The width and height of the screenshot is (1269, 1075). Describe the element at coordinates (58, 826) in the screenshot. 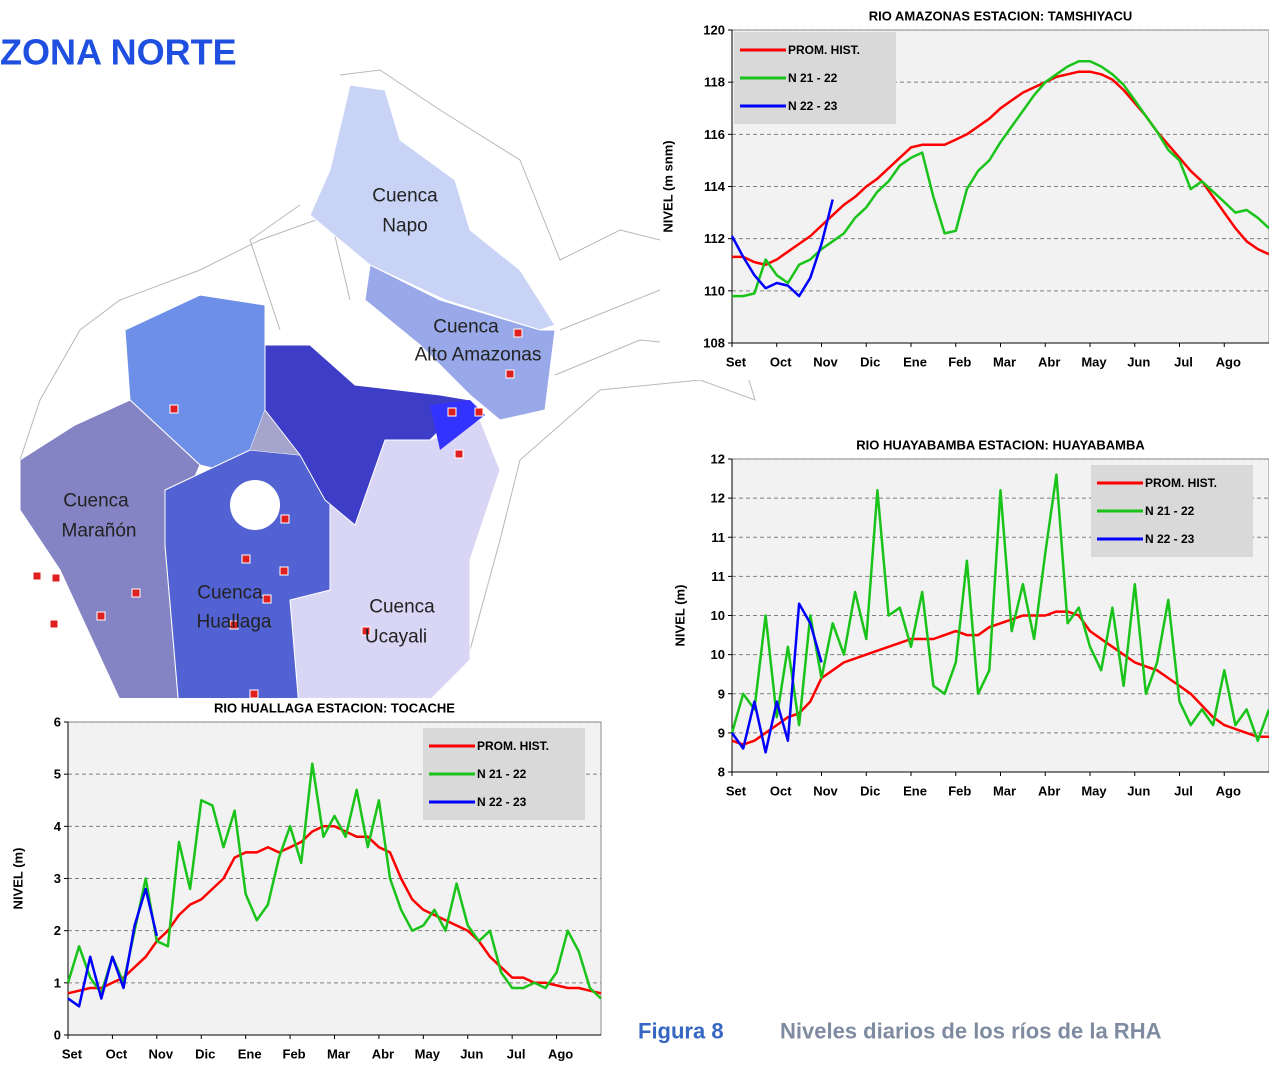

I see `y-tick-label: 4` at that location.